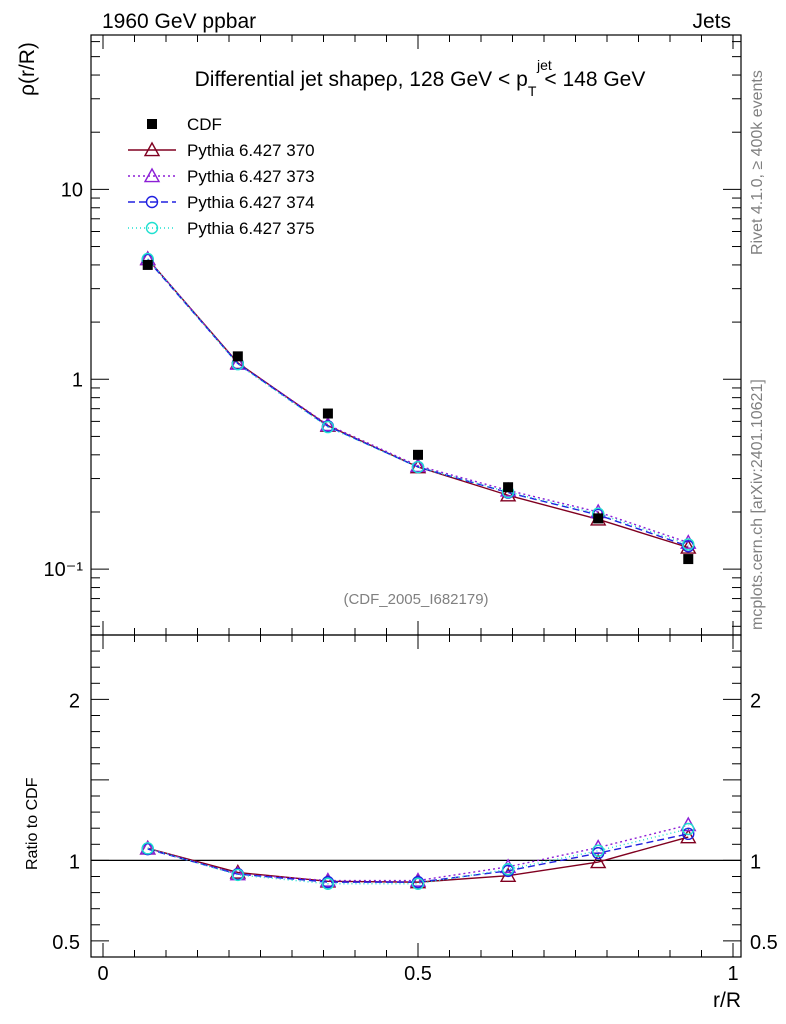  Describe the element at coordinates (251, 150) in the screenshot. I see `legend-label: Pythia 6.427 370` at that location.